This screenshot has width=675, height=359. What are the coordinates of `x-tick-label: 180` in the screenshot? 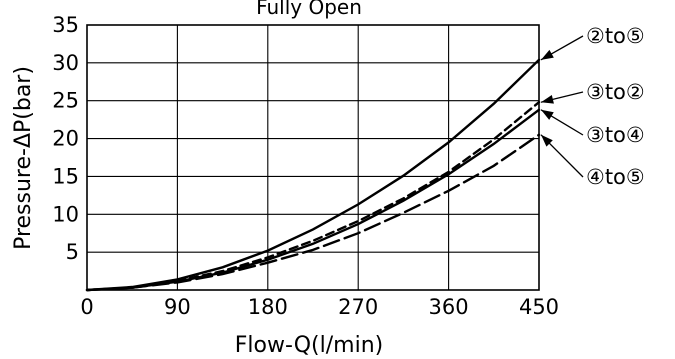 It's located at (268, 307).